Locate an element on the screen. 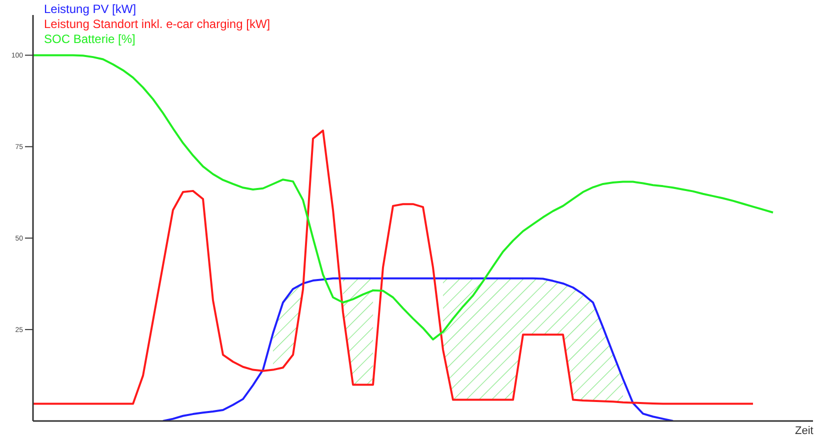  x-axis-title: Zeit is located at coordinates (804, 431).